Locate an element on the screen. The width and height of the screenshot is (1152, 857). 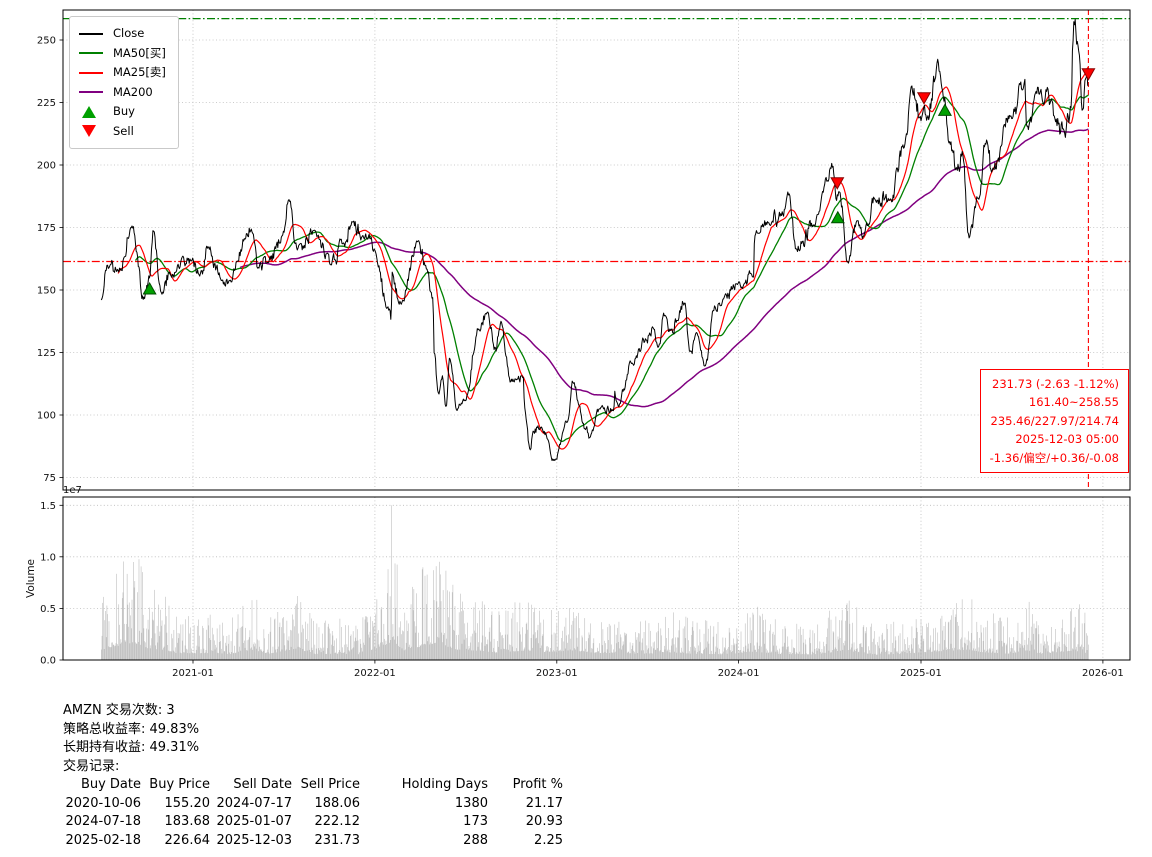
svg-text: 200 is located at coordinates (46, 166).